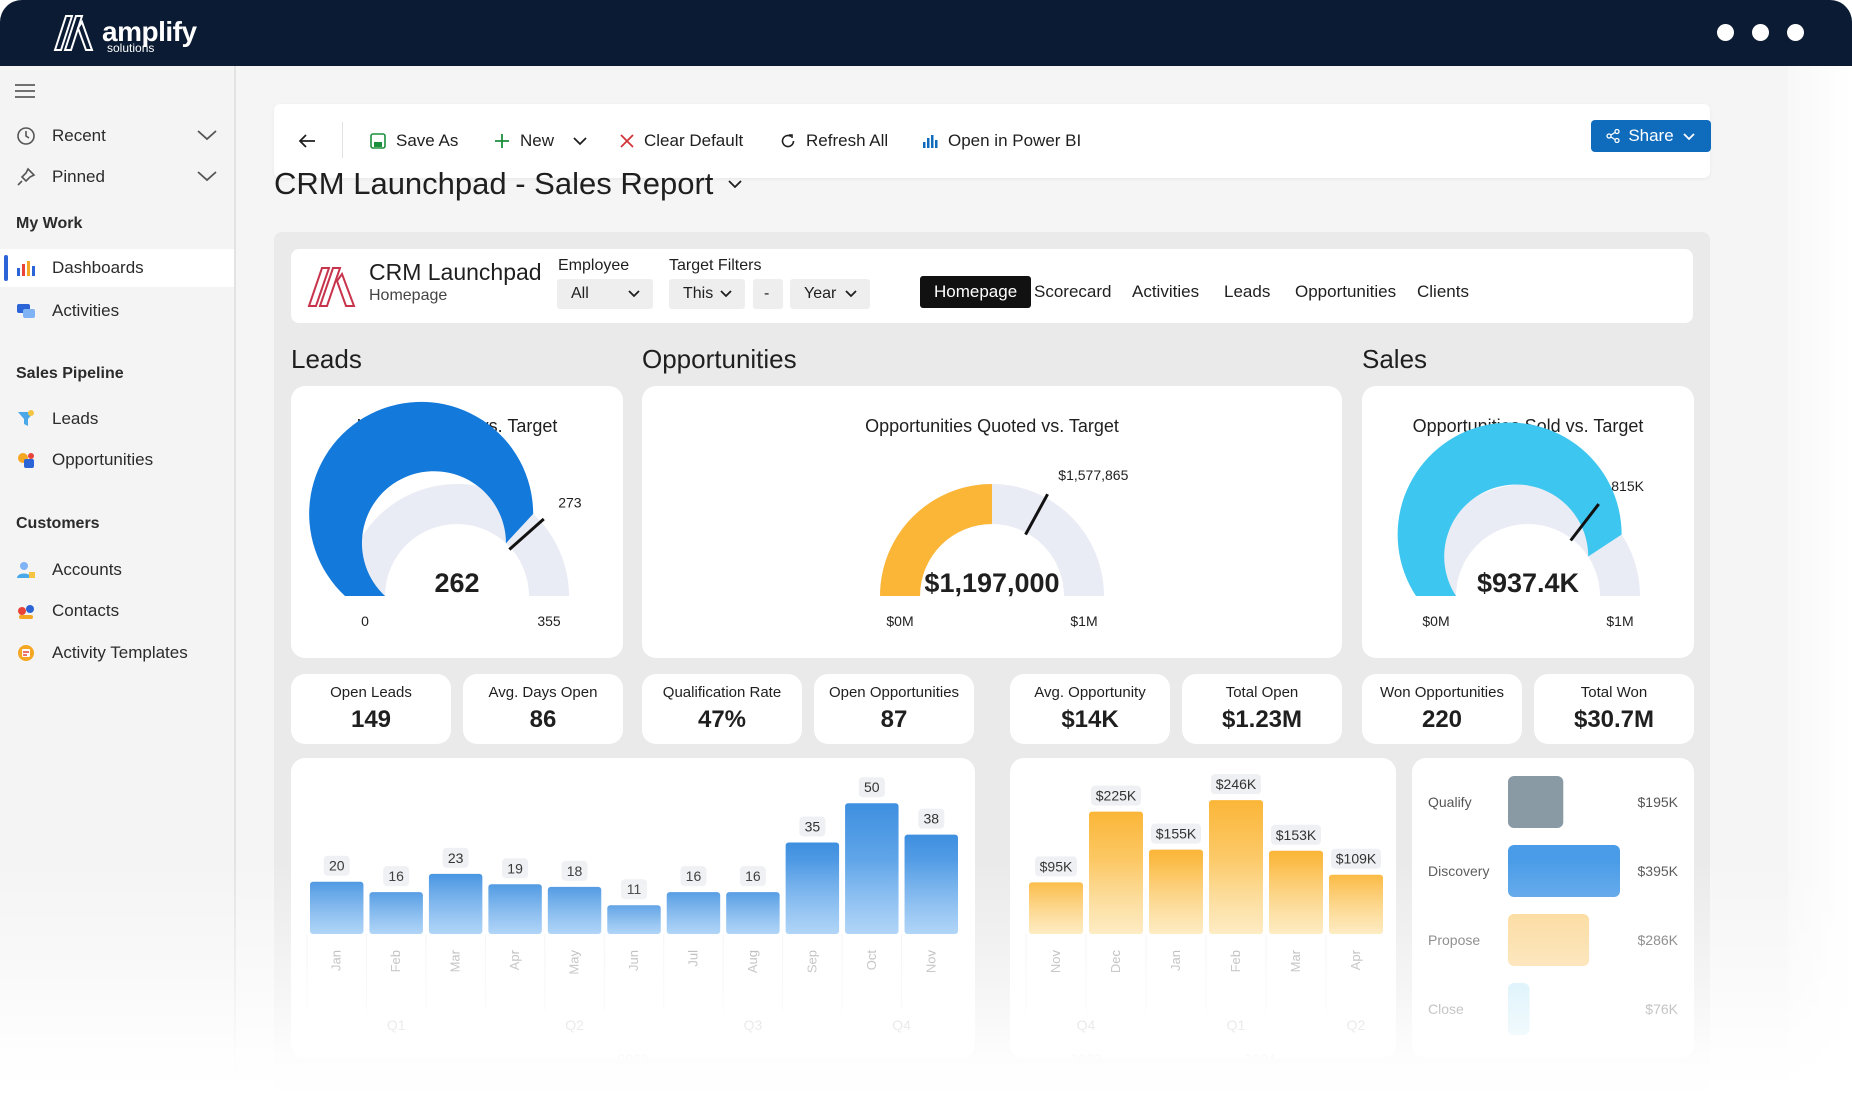 Image resolution: width=1852 pixels, height=1100 pixels. Describe the element at coordinates (1820, 583) in the screenshot. I see `right-margin` at that location.